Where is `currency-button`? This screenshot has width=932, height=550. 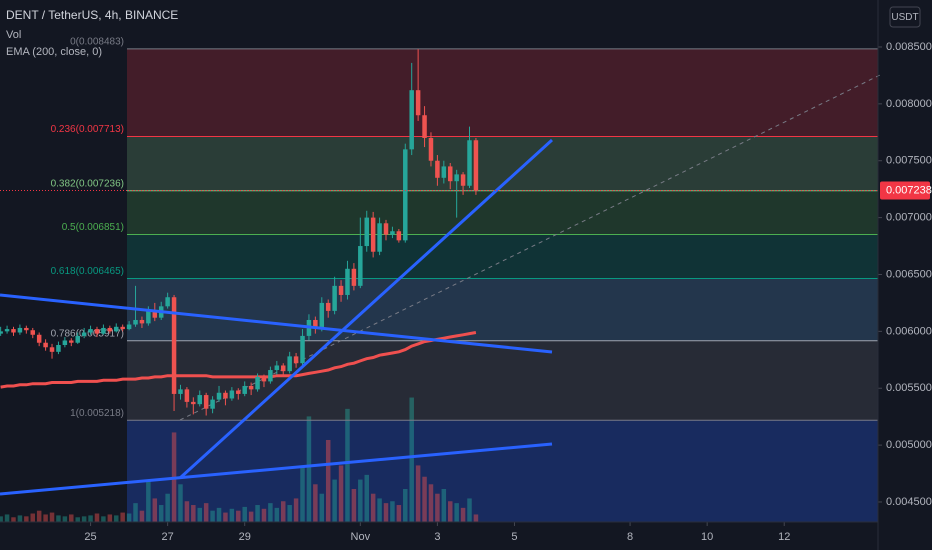
currency-button is located at coordinates (905, 17).